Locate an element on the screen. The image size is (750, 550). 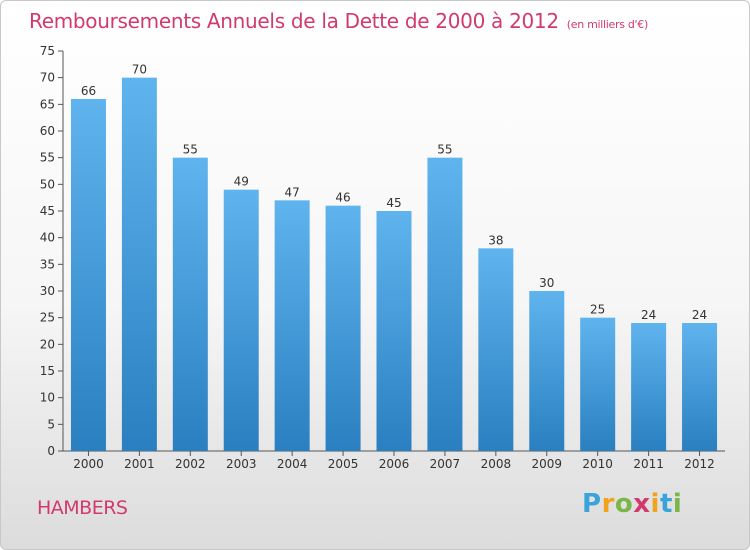
y-tick-label: 45 is located at coordinates (47, 211).